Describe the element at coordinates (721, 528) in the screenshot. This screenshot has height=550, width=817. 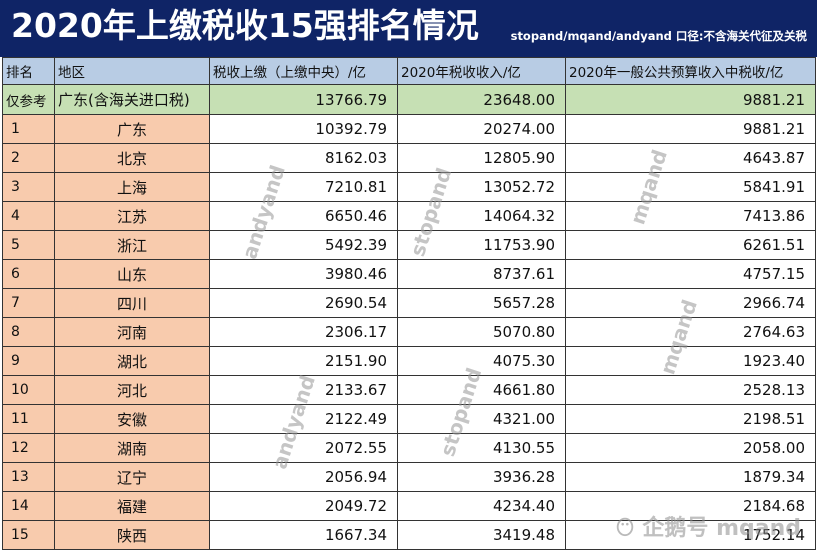
I see `logo-text: 企鹅号 mqand` at that location.